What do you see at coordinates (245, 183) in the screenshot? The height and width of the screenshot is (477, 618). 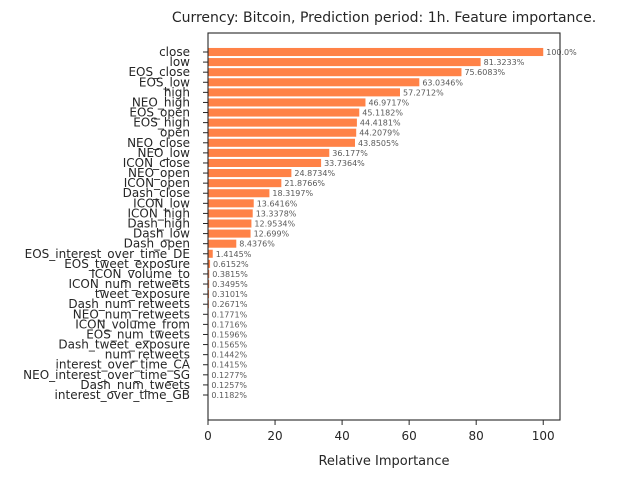 I see `bar-ICON_open` at bounding box center [245, 183].